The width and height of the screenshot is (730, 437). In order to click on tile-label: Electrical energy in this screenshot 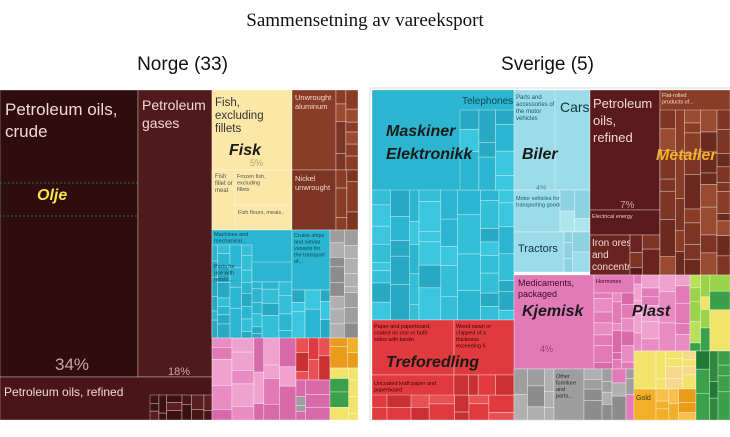, I will do `click(612, 217)`.